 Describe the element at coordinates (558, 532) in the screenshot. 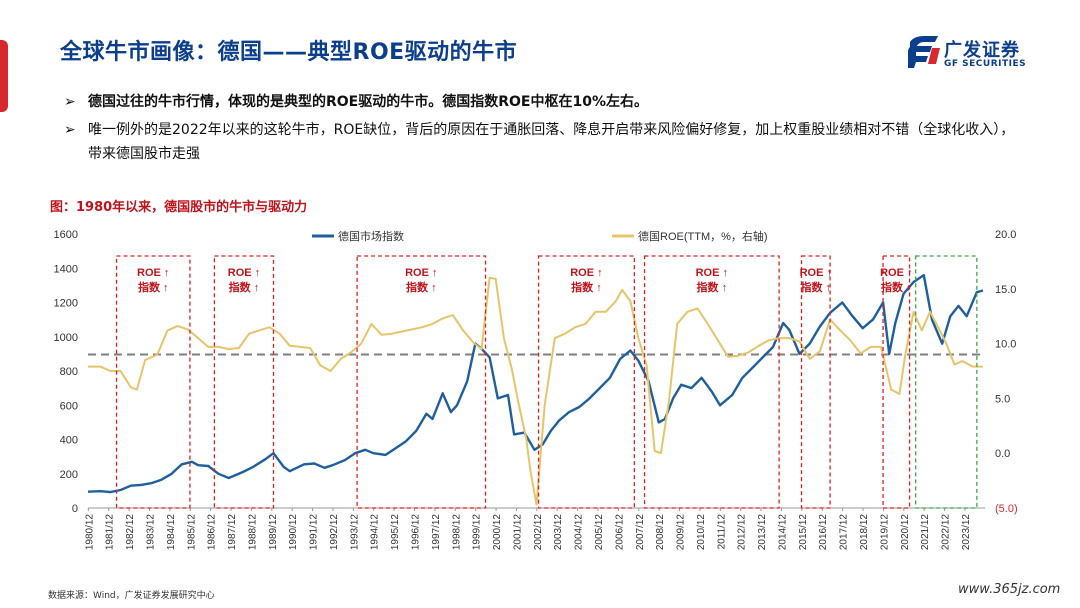

I see `x-tick-label: 2003/12` at that location.